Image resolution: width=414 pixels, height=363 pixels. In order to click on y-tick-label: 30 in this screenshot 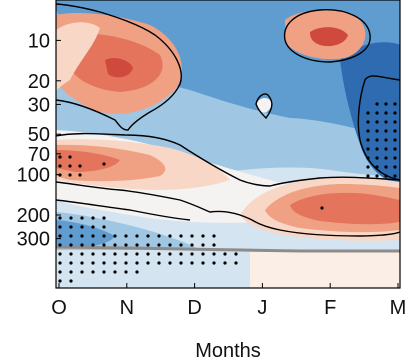, I will do `click(39, 105)`.